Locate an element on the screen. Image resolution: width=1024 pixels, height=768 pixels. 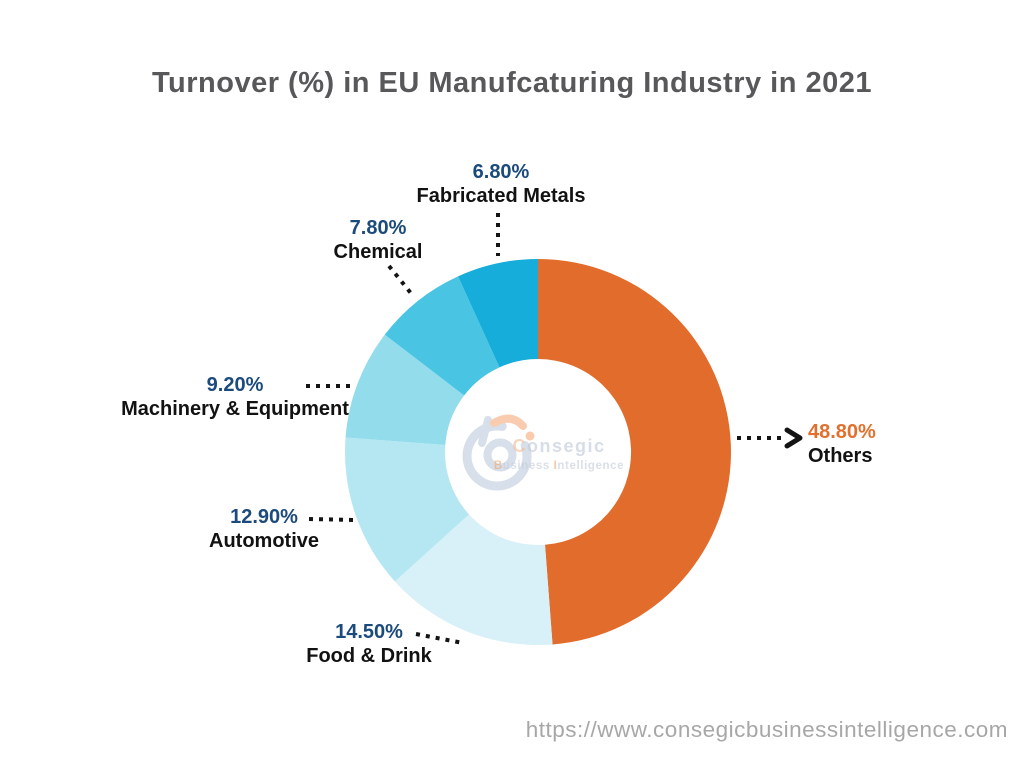
arrowhead-icon is located at coordinates (793, 438).